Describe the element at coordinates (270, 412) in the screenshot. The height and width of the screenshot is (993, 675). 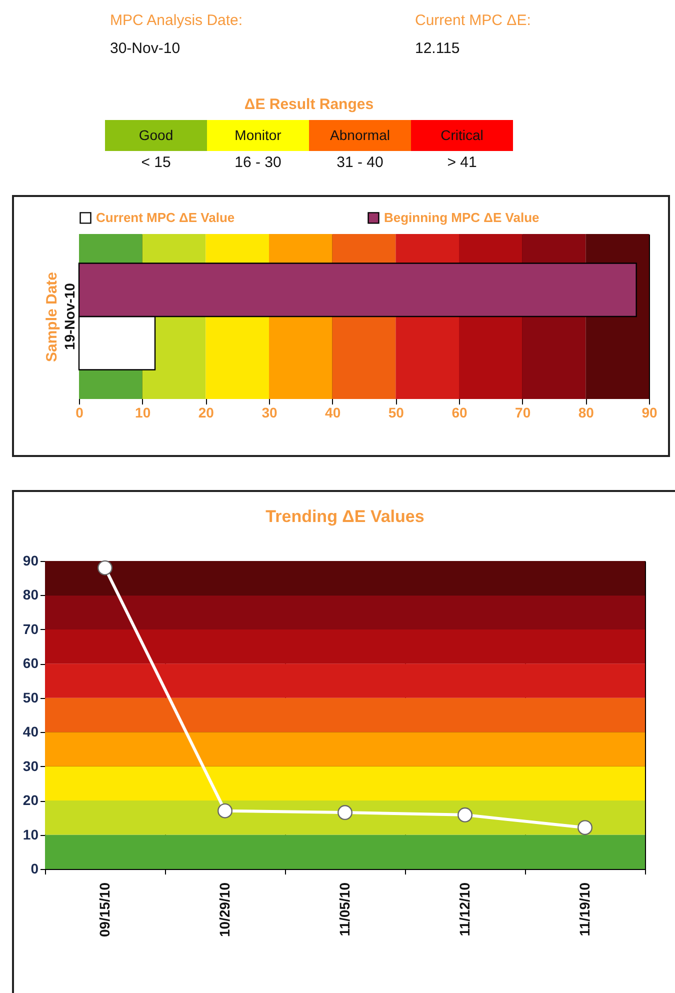
I see `x-tick-label: 30` at that location.